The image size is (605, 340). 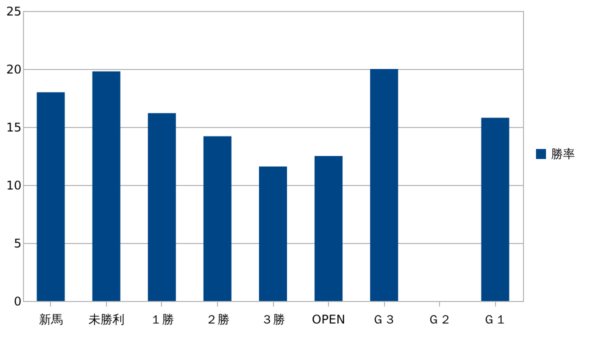 What do you see at coordinates (440, 319) in the screenshot?
I see `x-tick-label: Ｇ２` at bounding box center [440, 319].